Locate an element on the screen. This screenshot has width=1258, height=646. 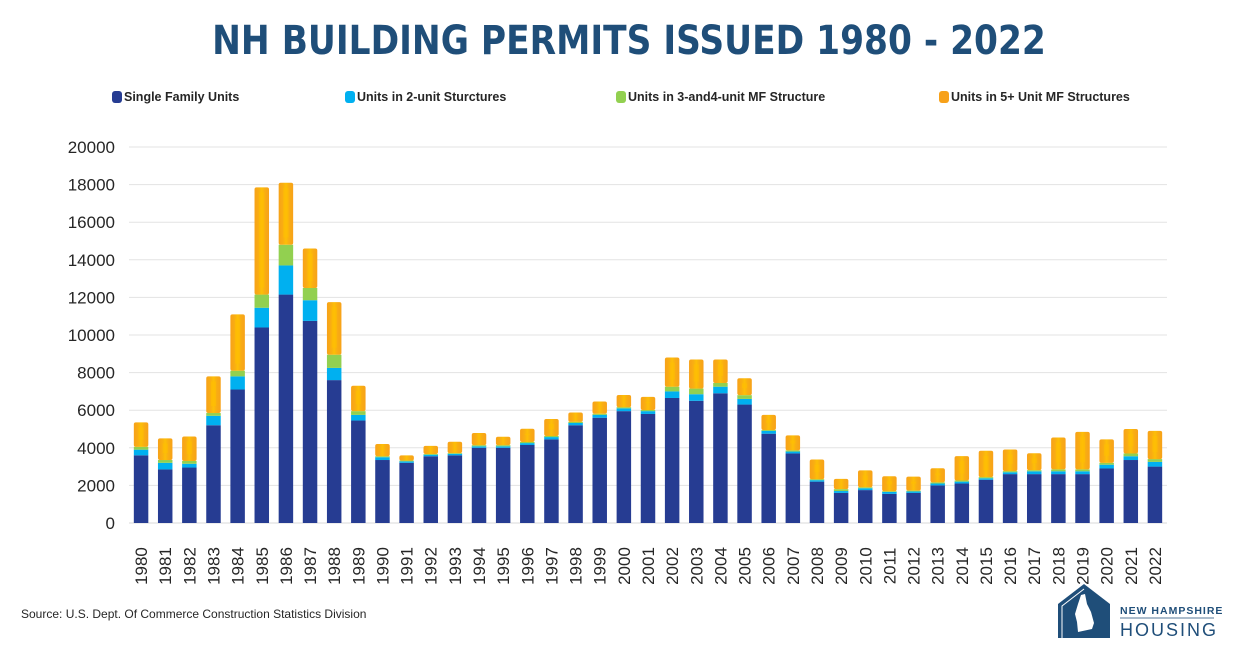
y-tick-label: 18000 is located at coordinates (91, 185).